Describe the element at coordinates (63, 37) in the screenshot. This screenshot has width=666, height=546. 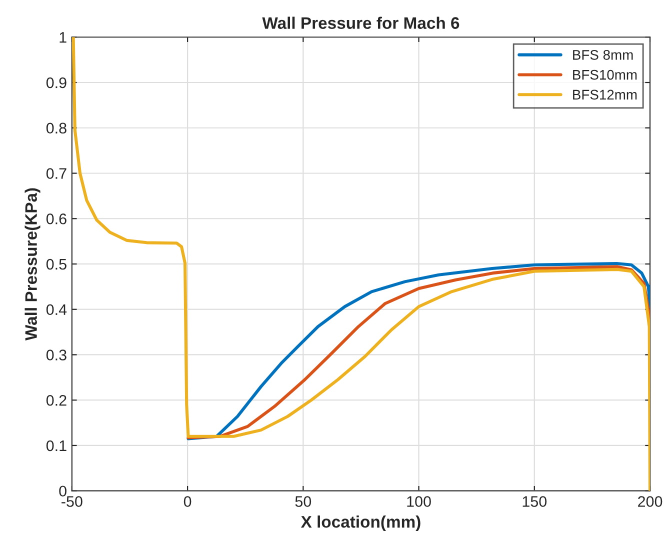
I see `y-tick-label: 1` at that location.